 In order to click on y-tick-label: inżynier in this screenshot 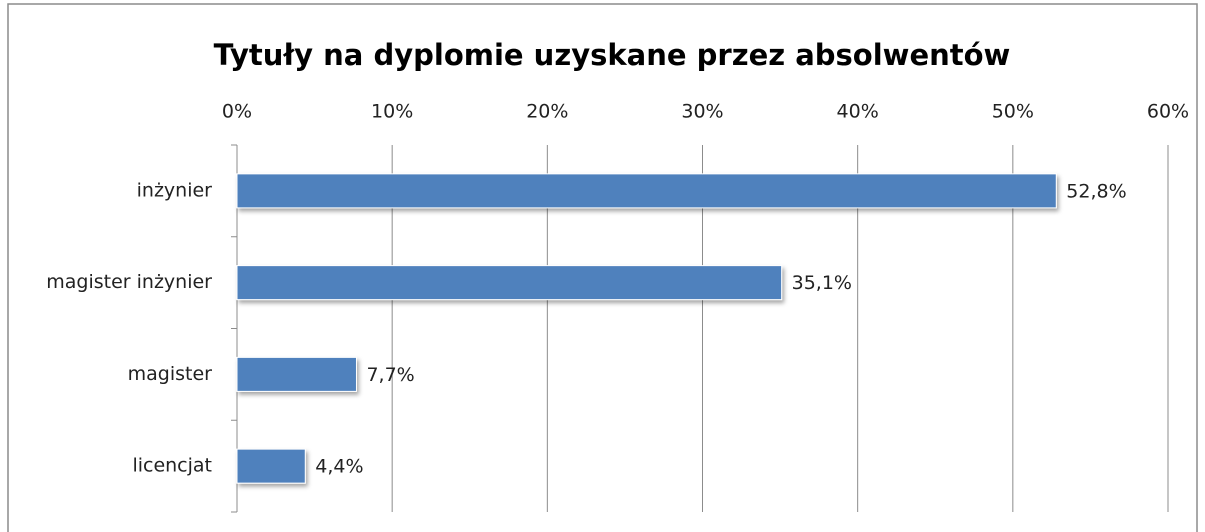, I will do `click(175, 190)`.